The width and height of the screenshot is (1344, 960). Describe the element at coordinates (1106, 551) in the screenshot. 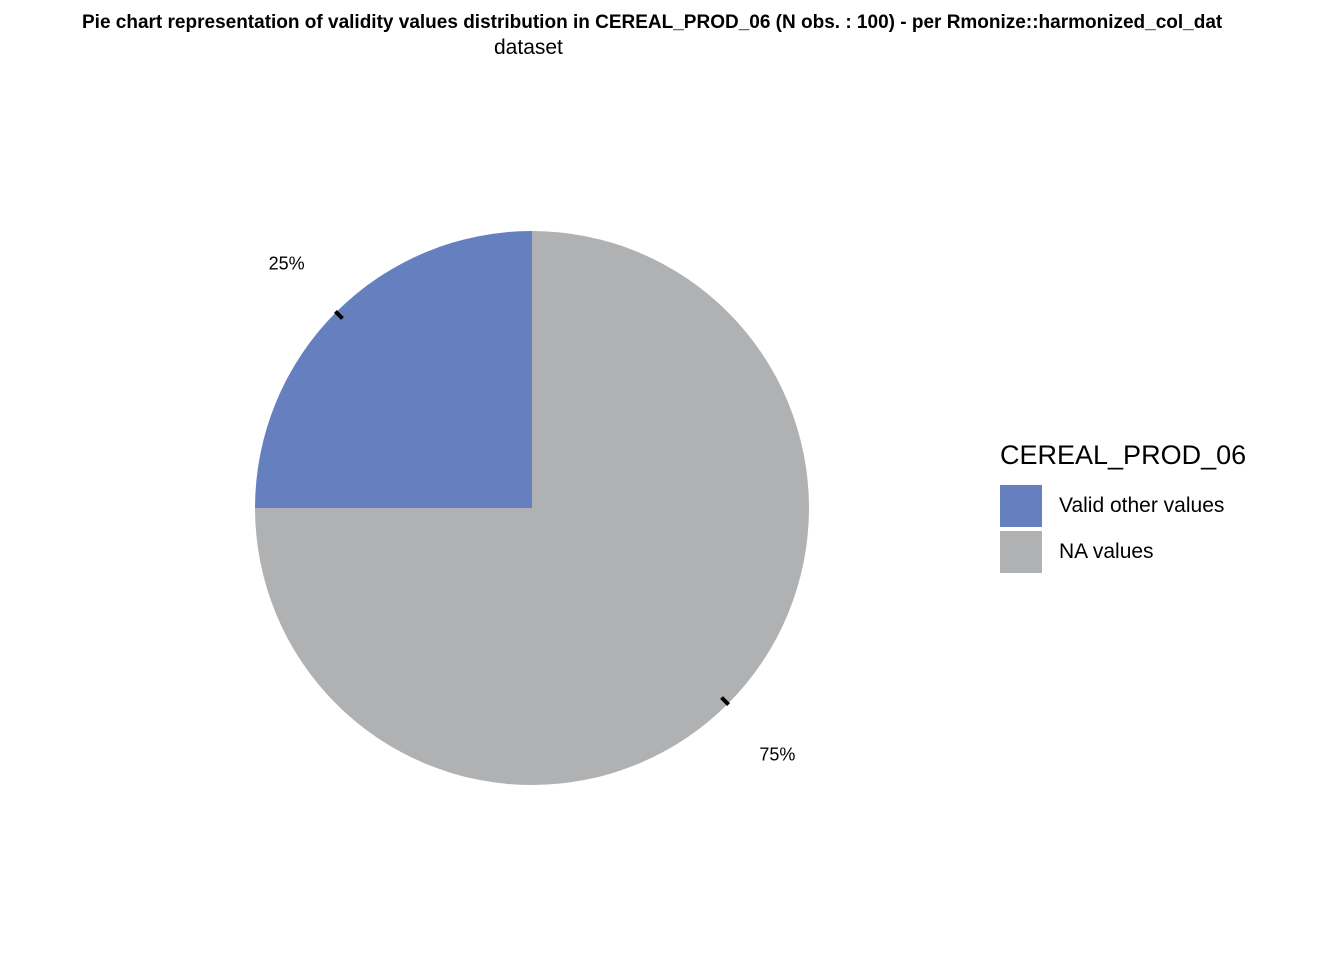

I see `legend-label-na: NA values` at that location.